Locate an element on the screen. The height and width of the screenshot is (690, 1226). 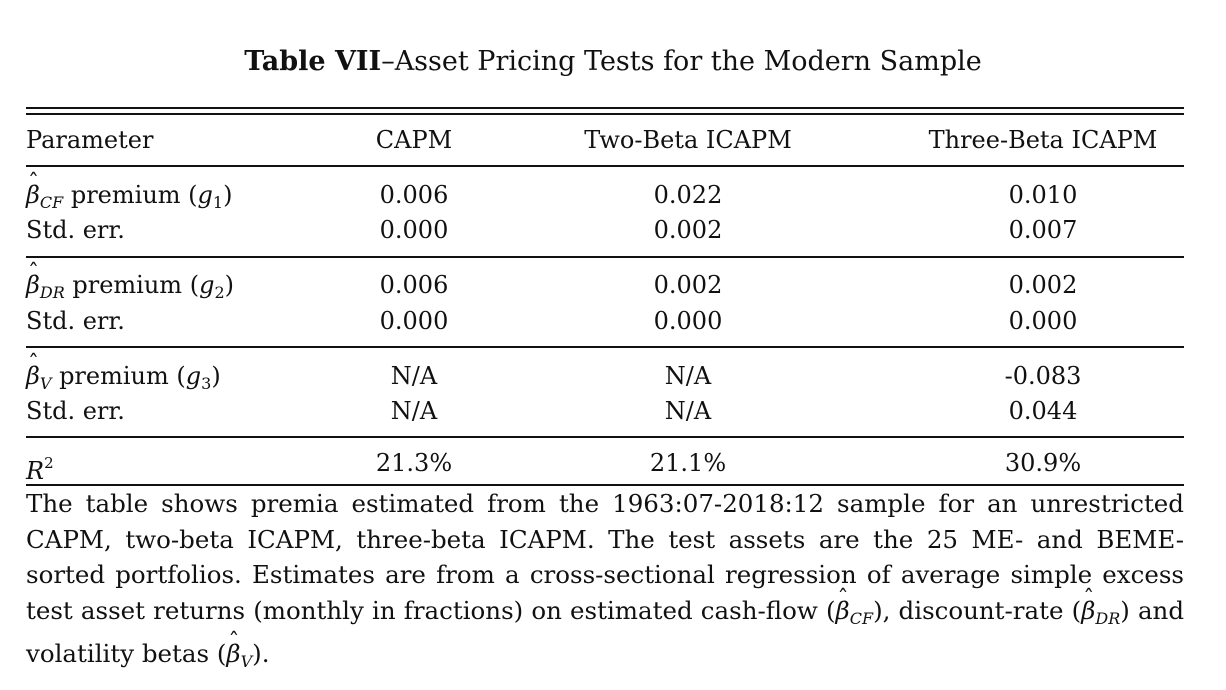
header-two-beta: Two-Beta ICAPM is located at coordinates (688, 140).